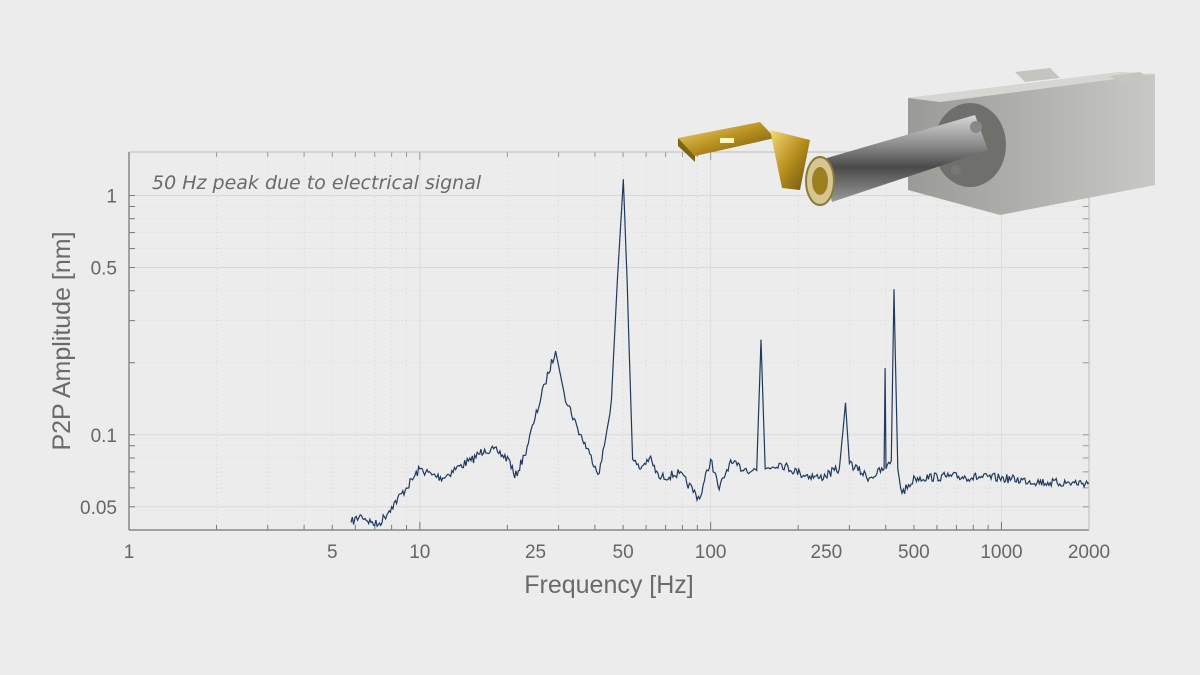 The height and width of the screenshot is (675, 1200). What do you see at coordinates (317, 183) in the screenshot?
I see `annotation: 50 Hz peak due to electrical signal` at bounding box center [317, 183].